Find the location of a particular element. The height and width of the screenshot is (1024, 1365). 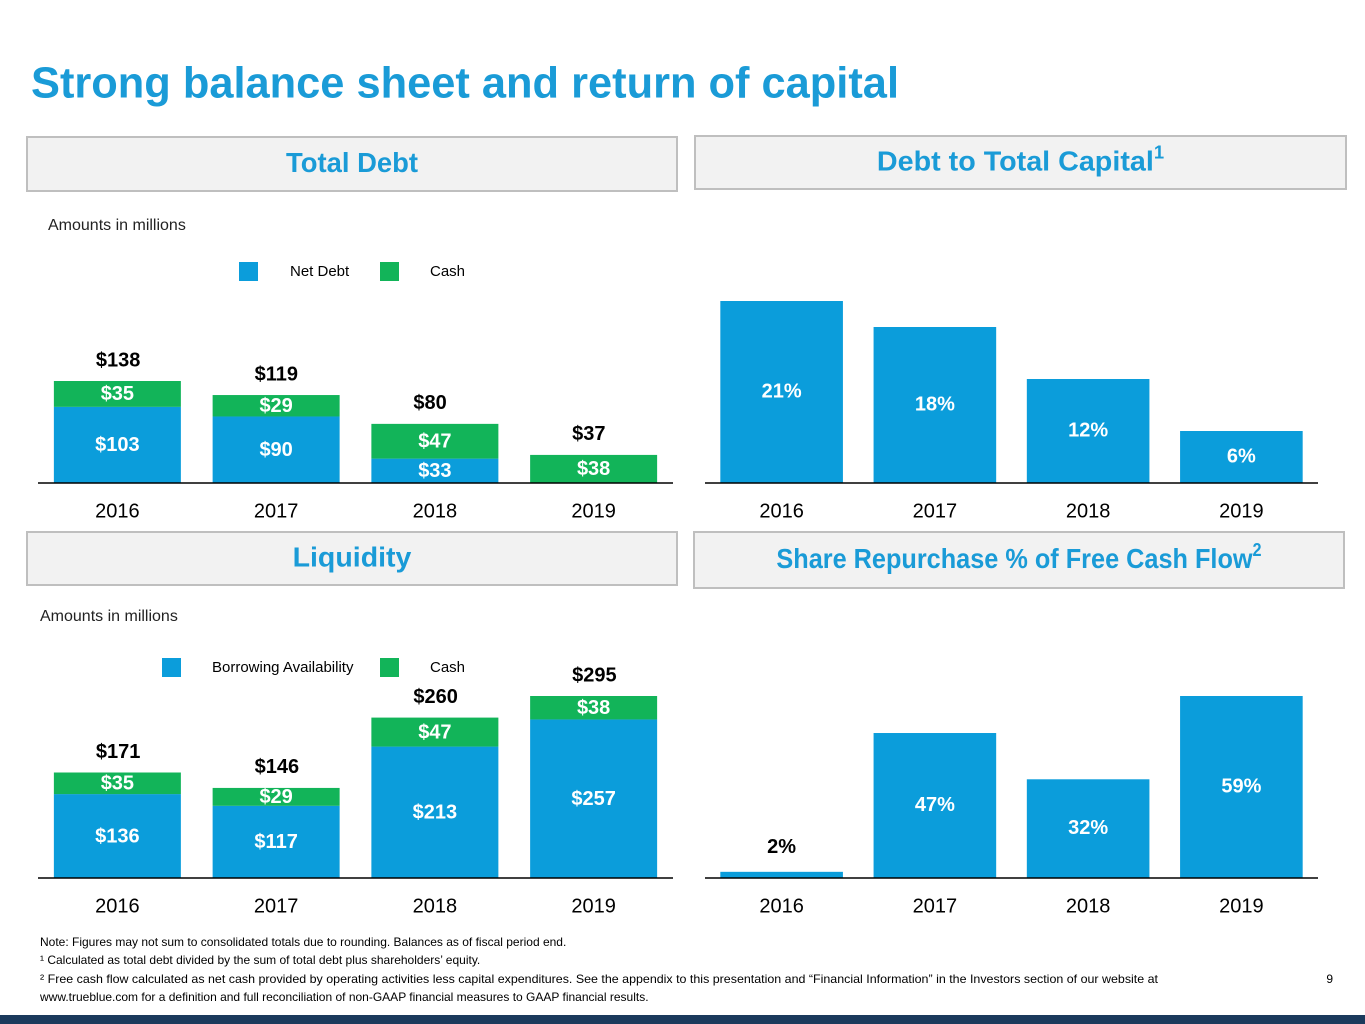

legend-label: Net Debt is located at coordinates (320, 271).